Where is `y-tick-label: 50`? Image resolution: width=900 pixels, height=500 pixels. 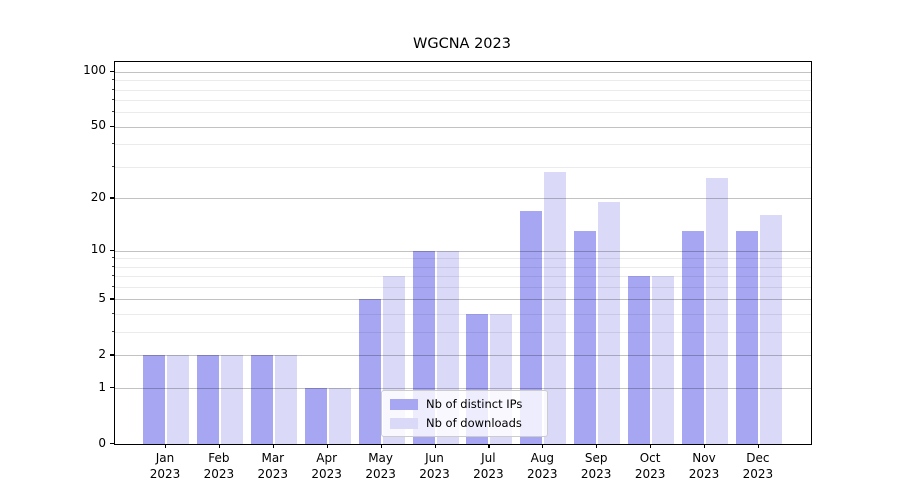
y-tick-label: 50 is located at coordinates (98, 125).